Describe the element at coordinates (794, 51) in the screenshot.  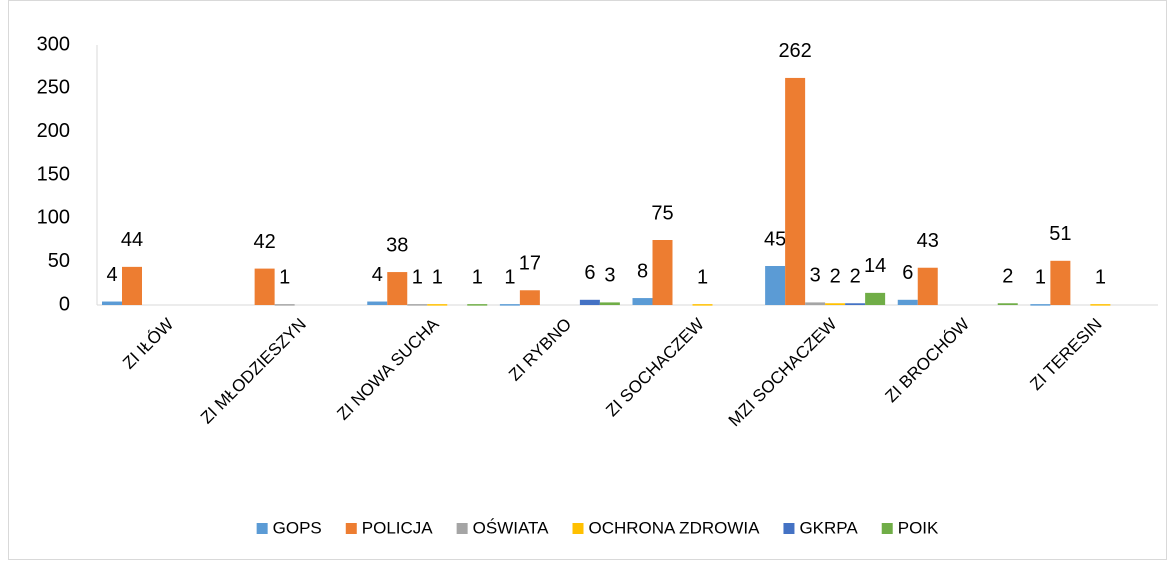
I see `value-label: 262` at that location.